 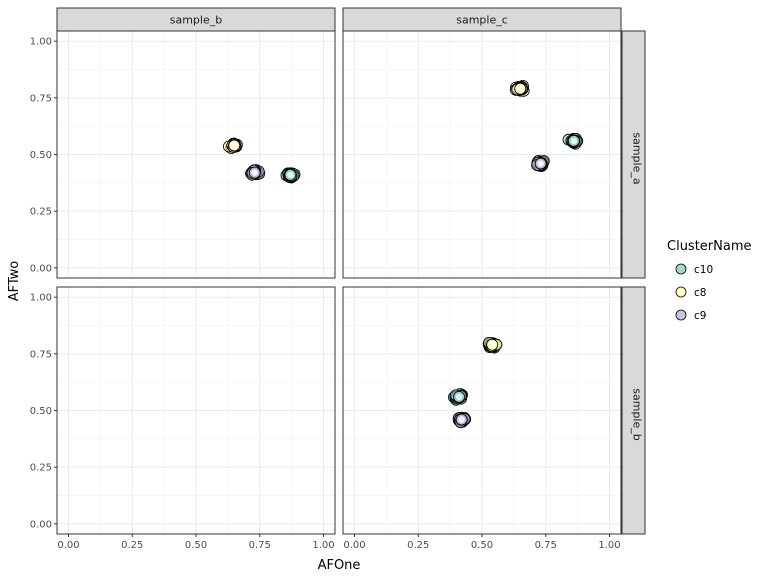 What do you see at coordinates (14, 281) in the screenshot?
I see `y-axis-title: AFTwo` at bounding box center [14, 281].